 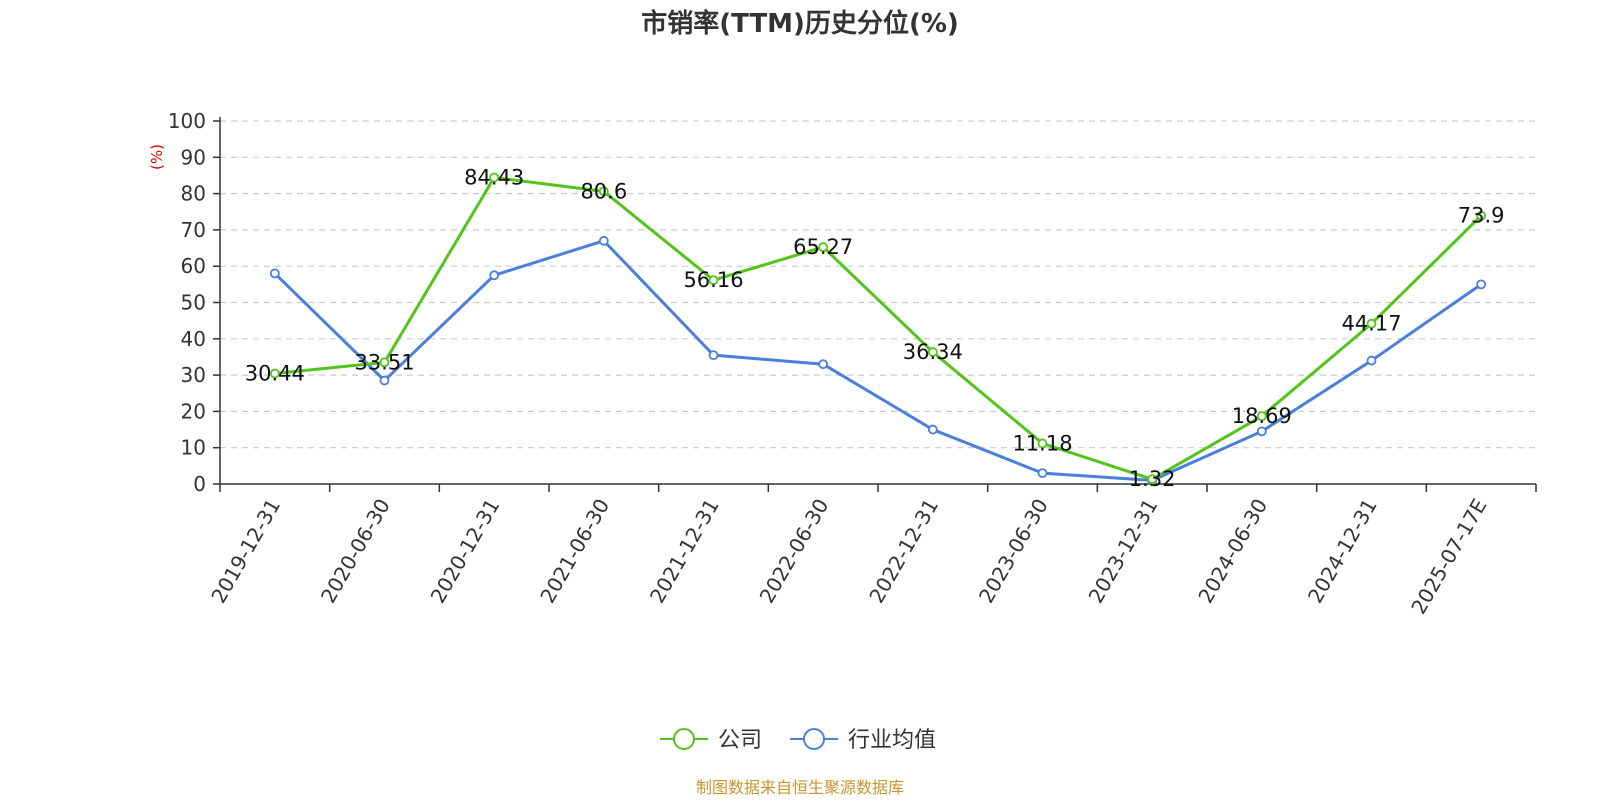 What do you see at coordinates (903, 550) in the screenshot?
I see `x-tick-label: 2022-12-31` at bounding box center [903, 550].